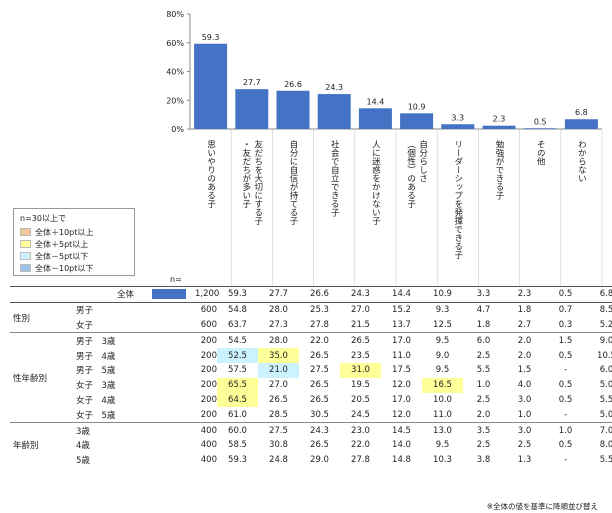 The height and width of the screenshot is (513, 612). What do you see at coordinates (96, 356) in the screenshot?
I see `row-label: 男子 4歳` at bounding box center [96, 356].